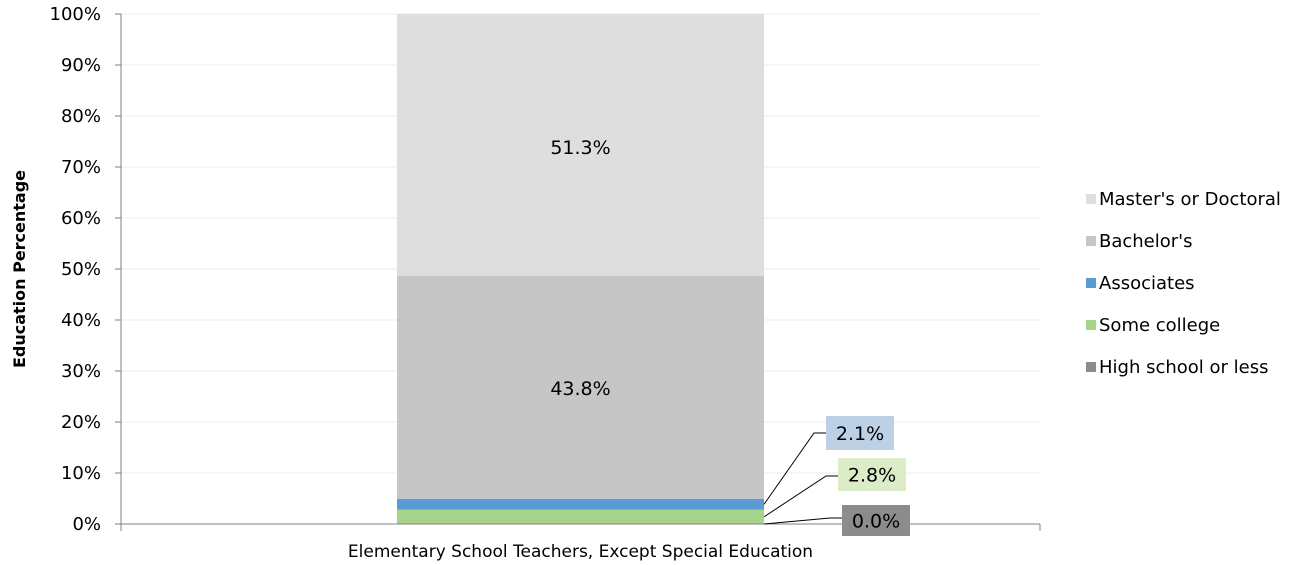  I want to click on data-label: 2.8%, so click(872, 476).